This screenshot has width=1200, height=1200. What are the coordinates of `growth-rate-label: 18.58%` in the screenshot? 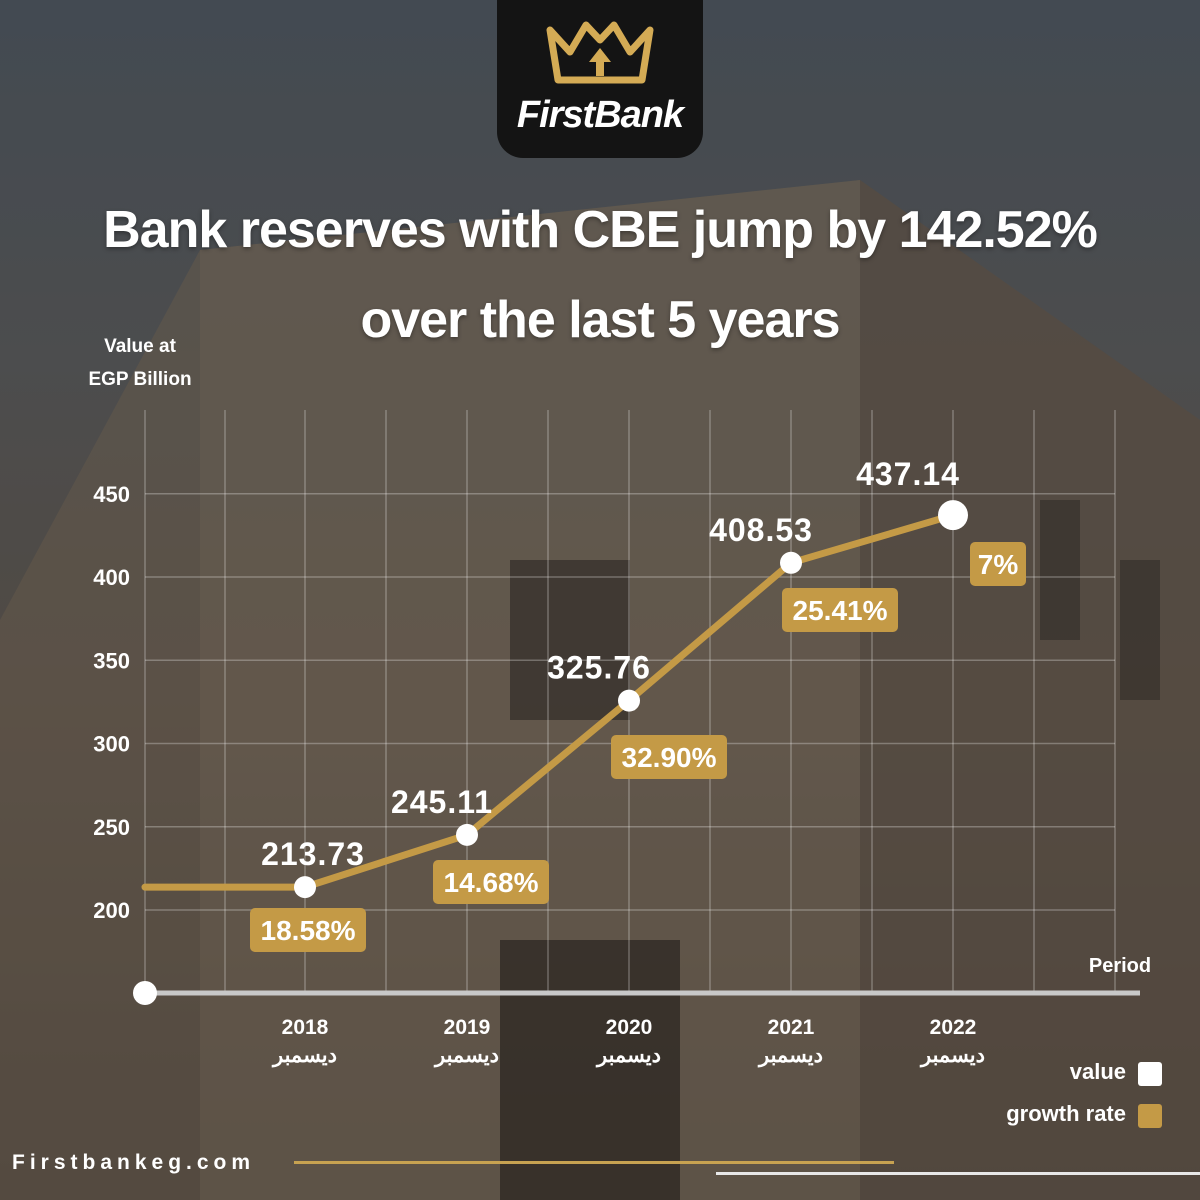 It's located at (308, 930).